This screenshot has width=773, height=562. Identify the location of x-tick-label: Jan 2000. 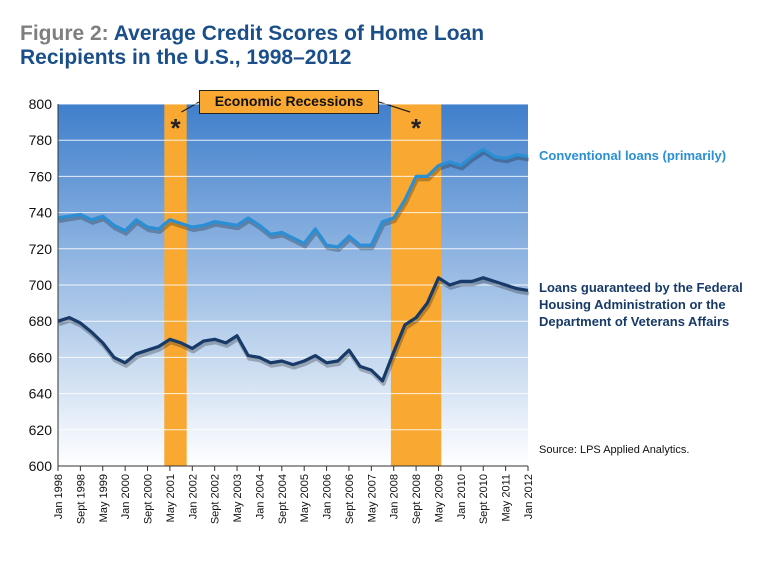
(126, 496).